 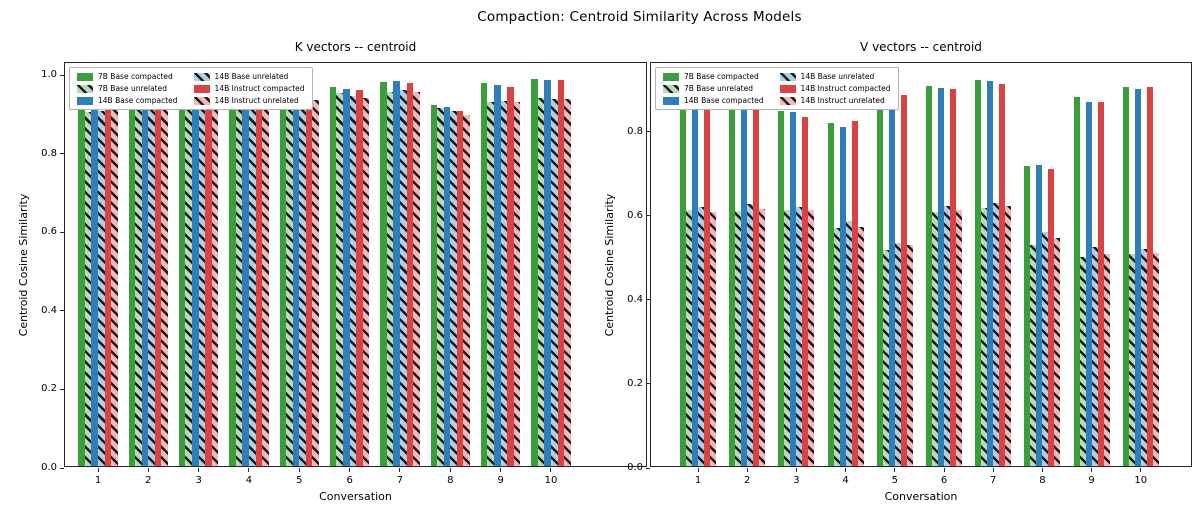 What do you see at coordinates (921, 47) in the screenshot?
I see `subplot-title-v: V vectors -- centroid` at bounding box center [921, 47].